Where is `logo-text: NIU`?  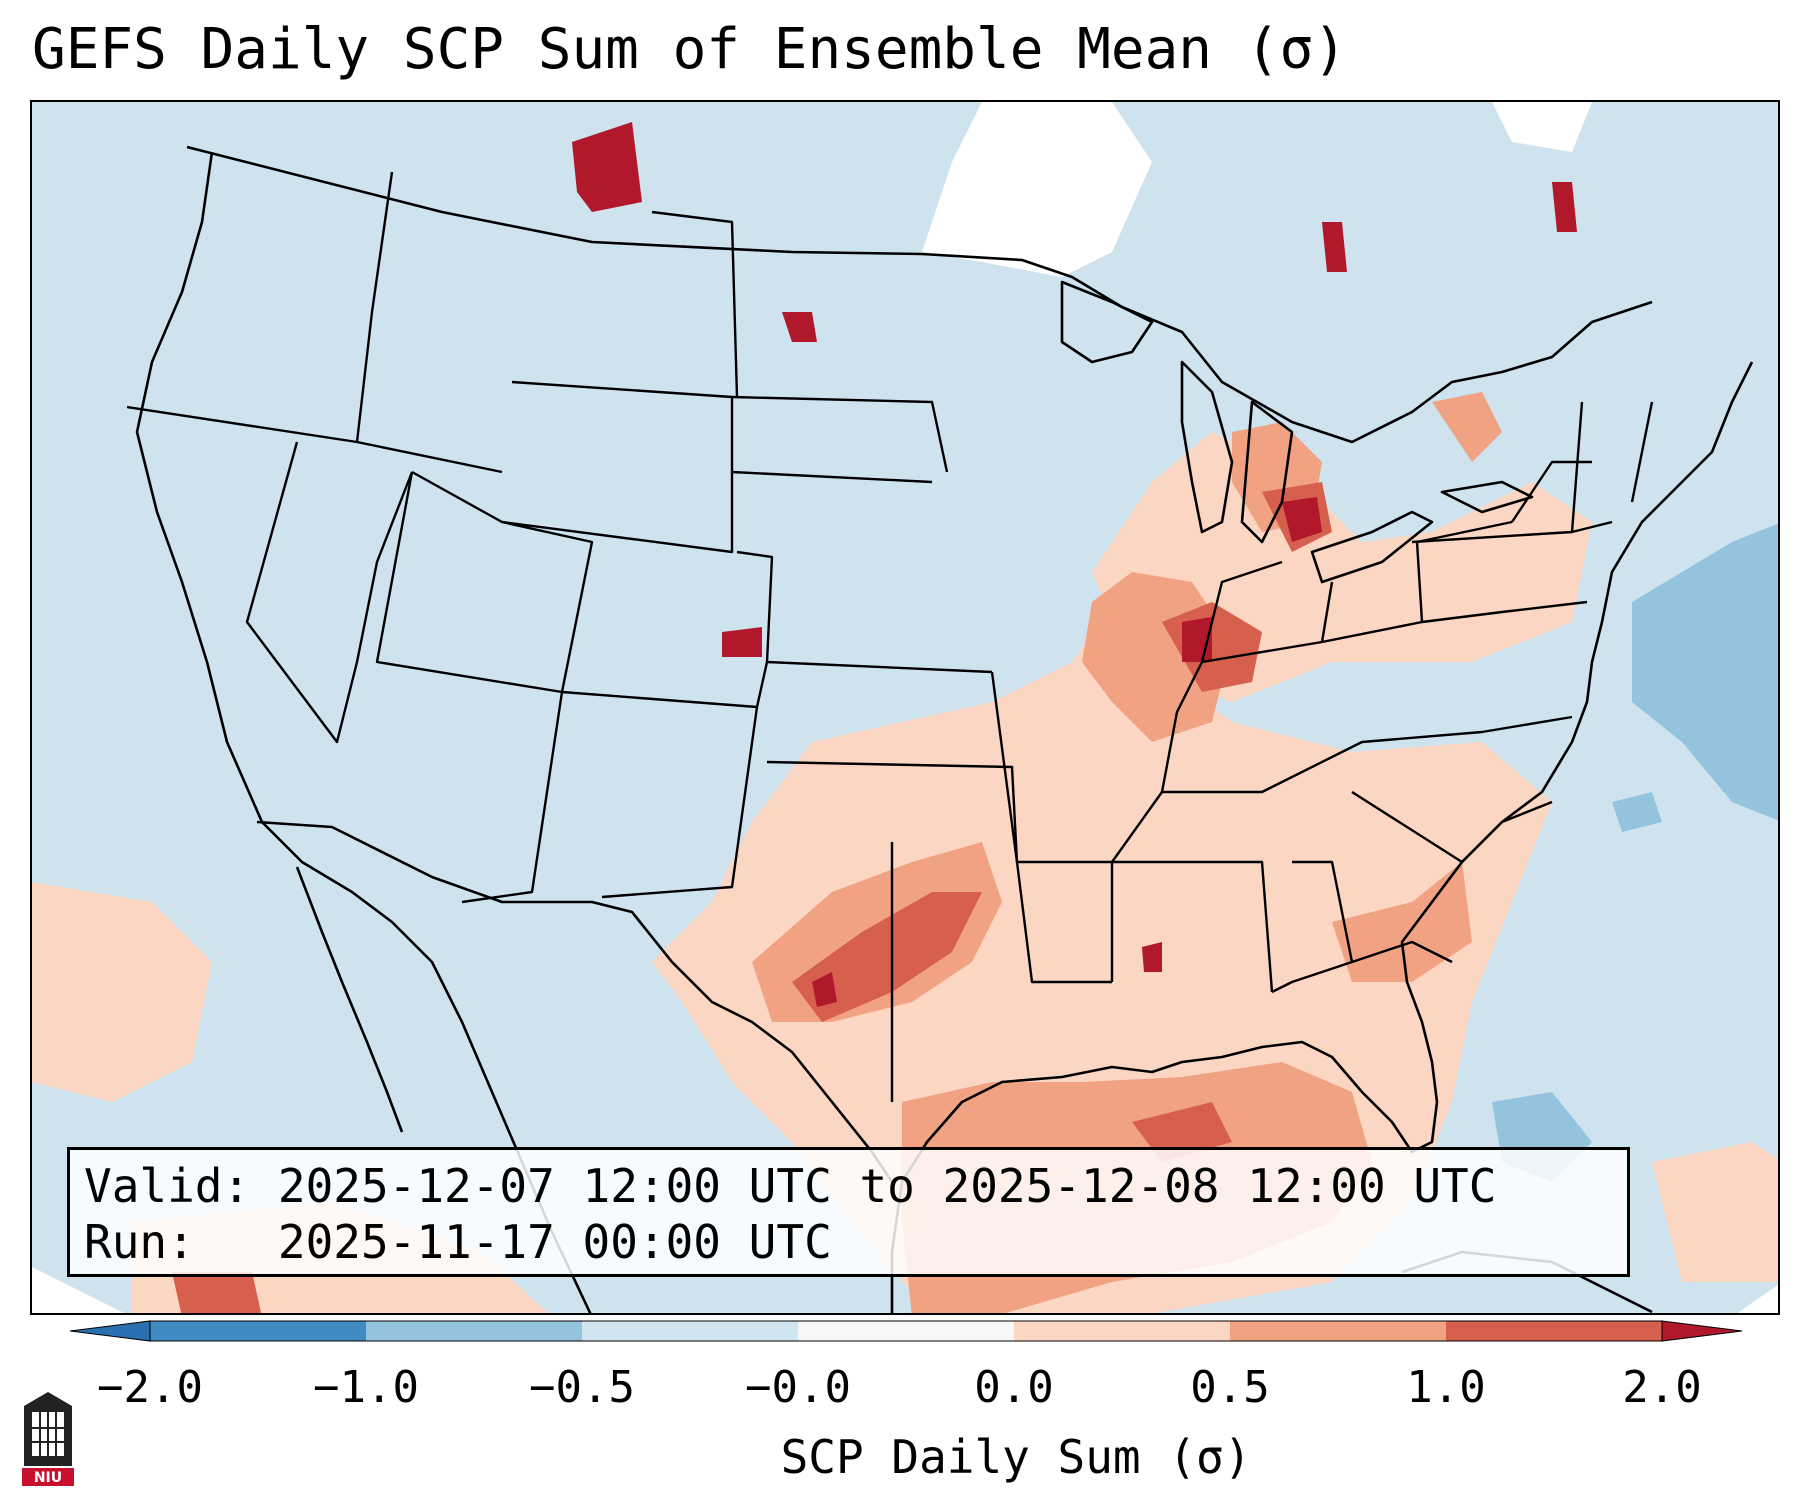
logo-text: NIU is located at coordinates (48, 1478).